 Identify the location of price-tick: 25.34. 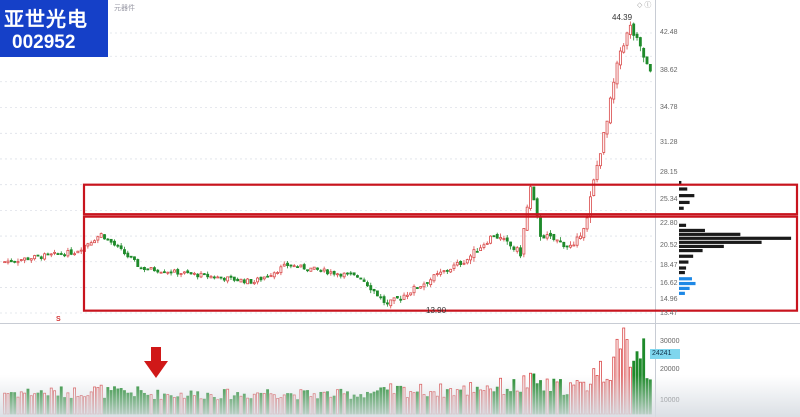
(669, 199).